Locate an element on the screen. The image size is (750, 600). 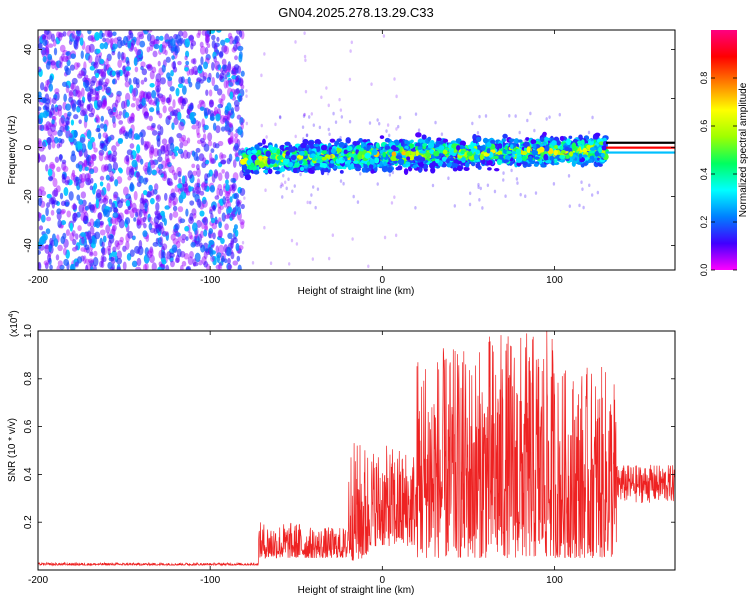
heatmap-line is located at coordinates (640, 147).